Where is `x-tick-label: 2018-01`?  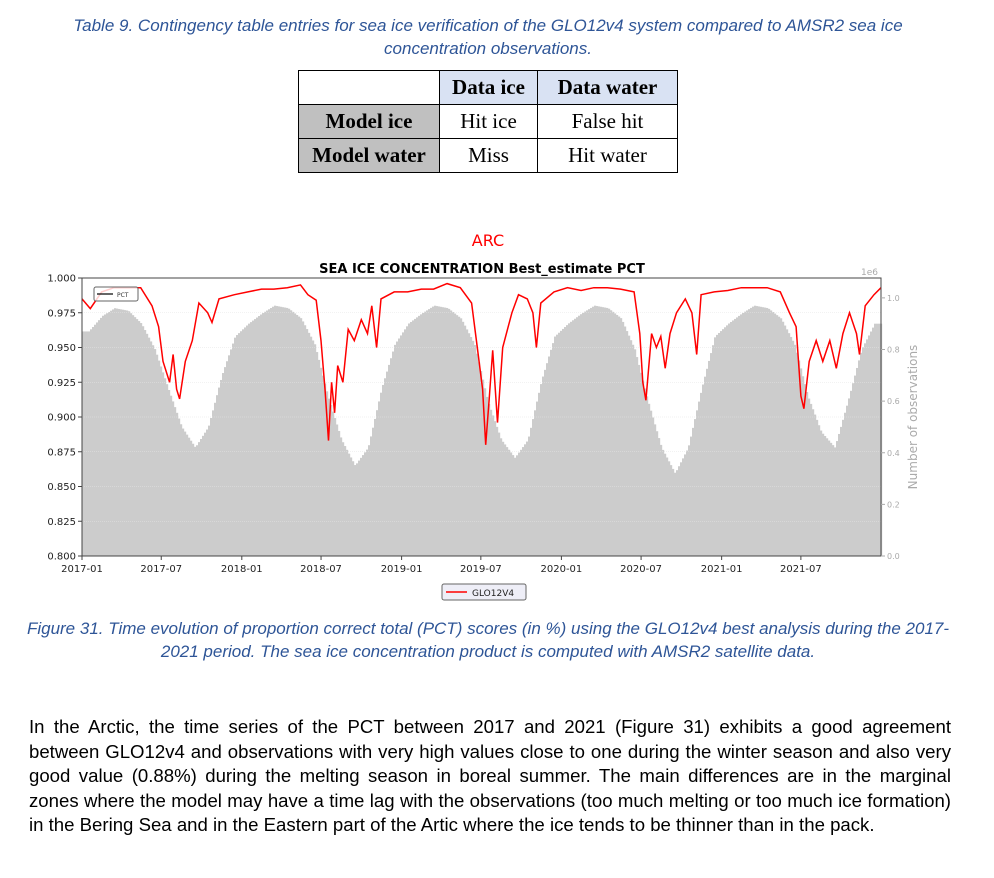
x-tick-label: 2018-01 is located at coordinates (242, 569).